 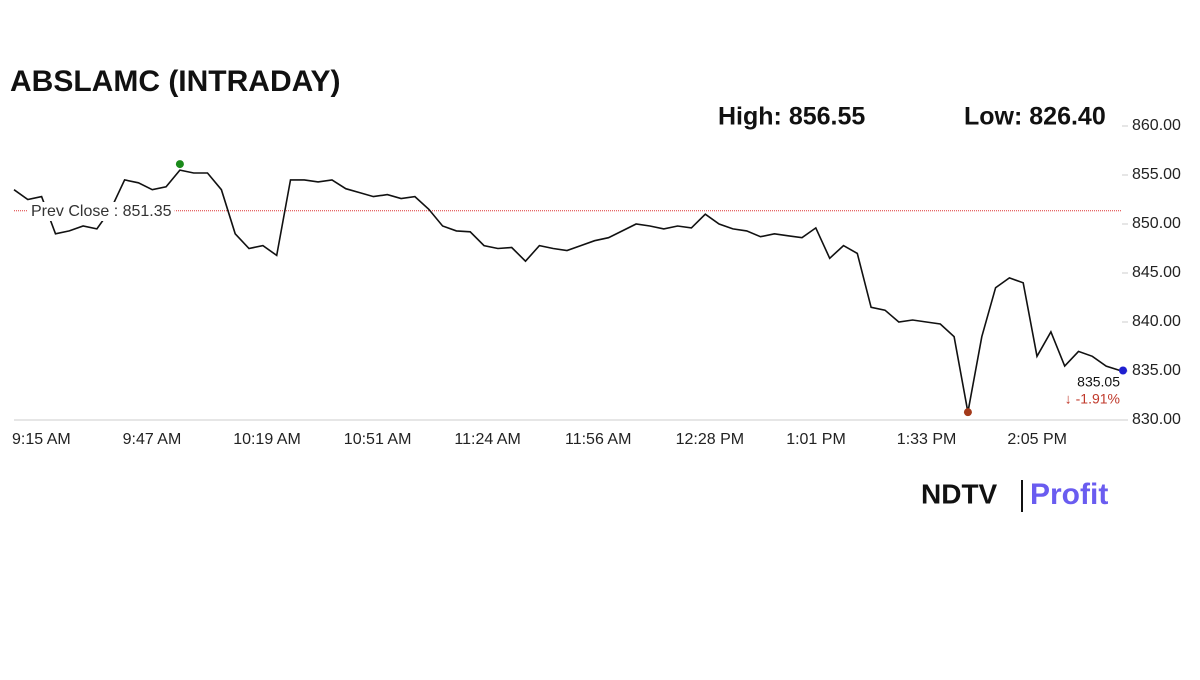 I want to click on y-tick-label: 835.00, so click(x=1156, y=370).